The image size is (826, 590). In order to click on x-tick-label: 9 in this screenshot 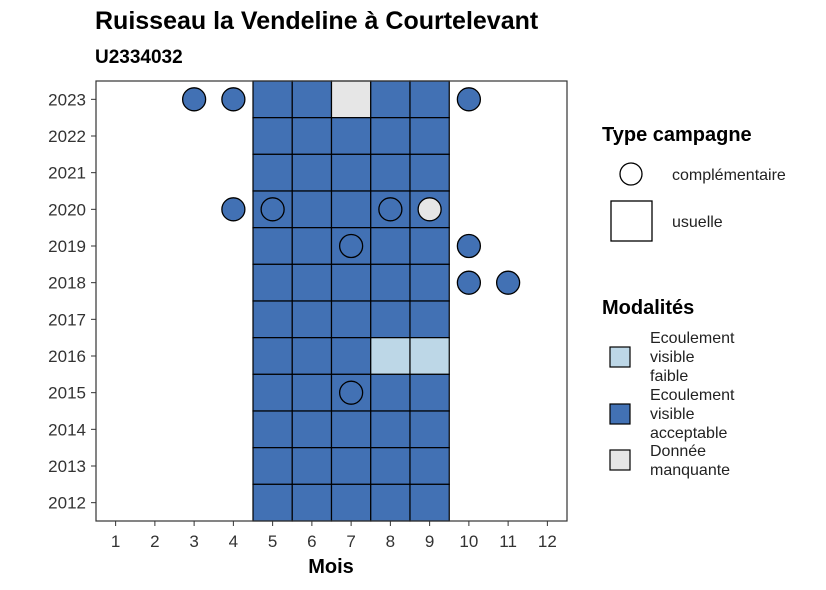, I will do `click(429, 541)`.